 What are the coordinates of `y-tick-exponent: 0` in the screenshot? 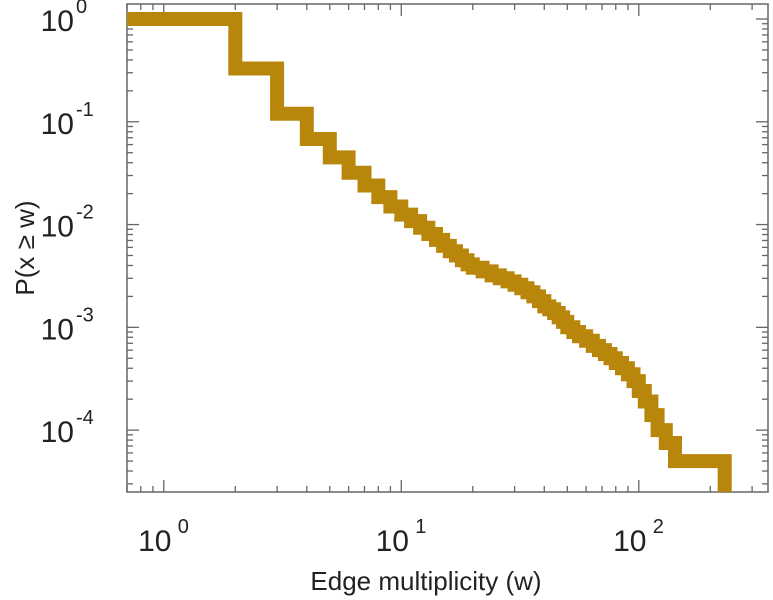 It's located at (81, 9).